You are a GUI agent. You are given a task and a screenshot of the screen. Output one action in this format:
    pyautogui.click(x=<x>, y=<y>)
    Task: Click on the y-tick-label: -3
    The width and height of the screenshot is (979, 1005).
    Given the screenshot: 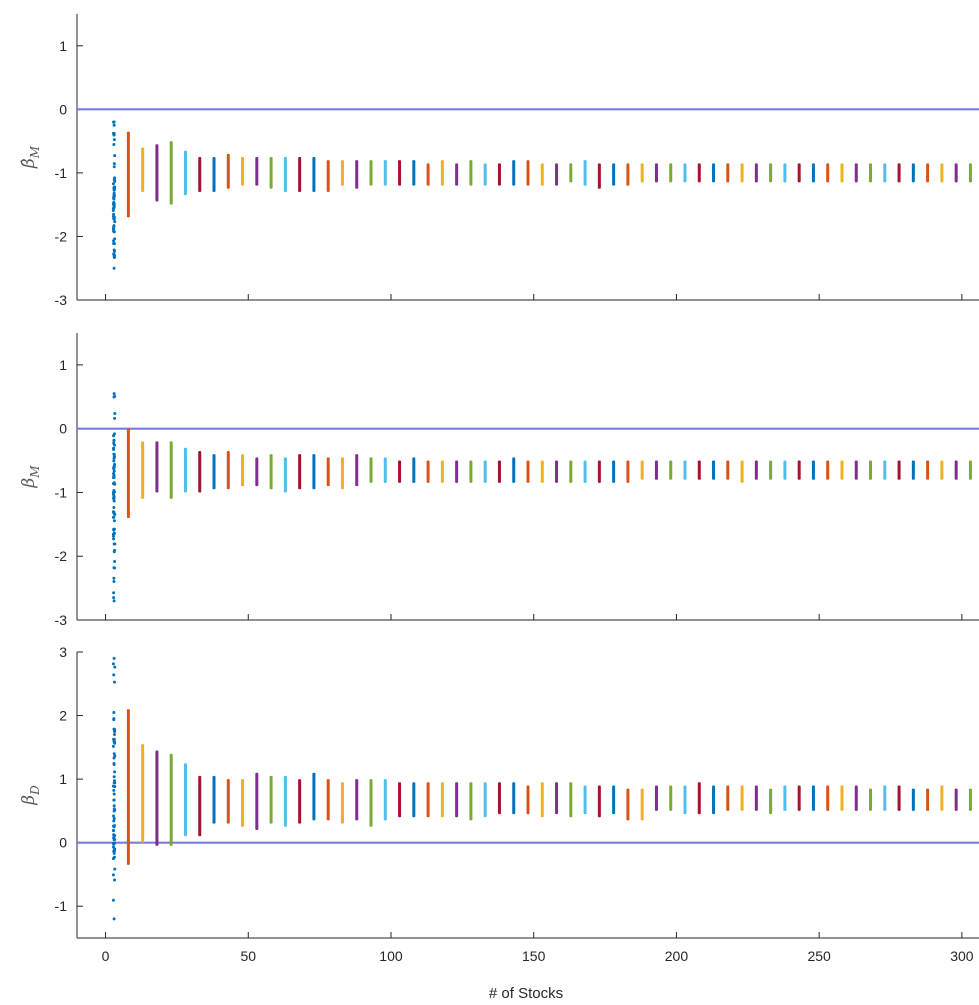 What is the action you would take?
    pyautogui.click(x=61, y=620)
    